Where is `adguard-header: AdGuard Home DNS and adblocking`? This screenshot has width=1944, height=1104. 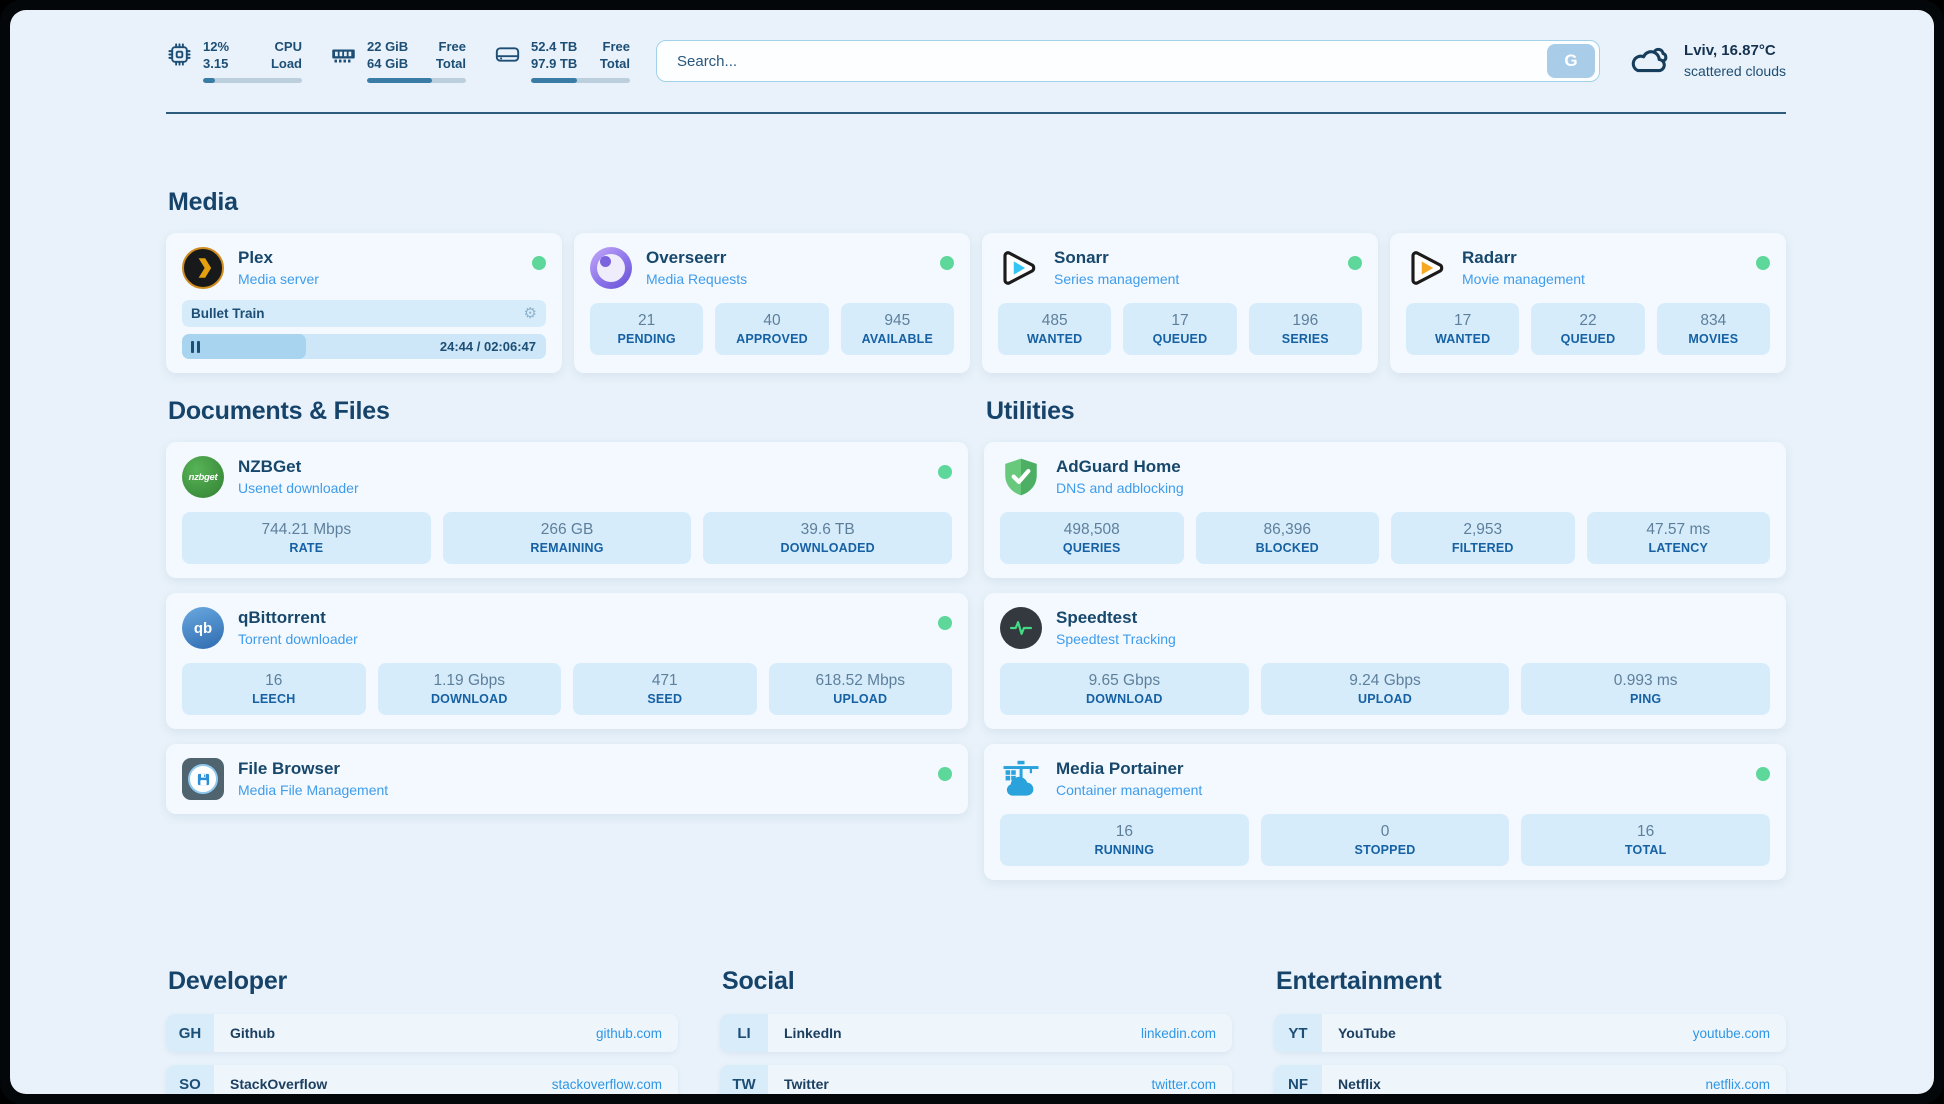
adguard-header: AdGuard Home DNS and adblocking is located at coordinates (1385, 477).